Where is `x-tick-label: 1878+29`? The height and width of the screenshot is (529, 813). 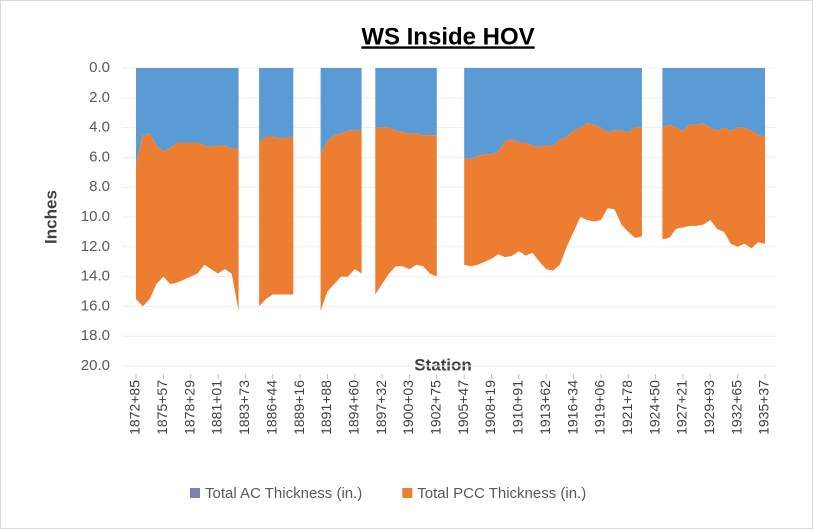
x-tick-label: 1878+29 is located at coordinates (189, 407).